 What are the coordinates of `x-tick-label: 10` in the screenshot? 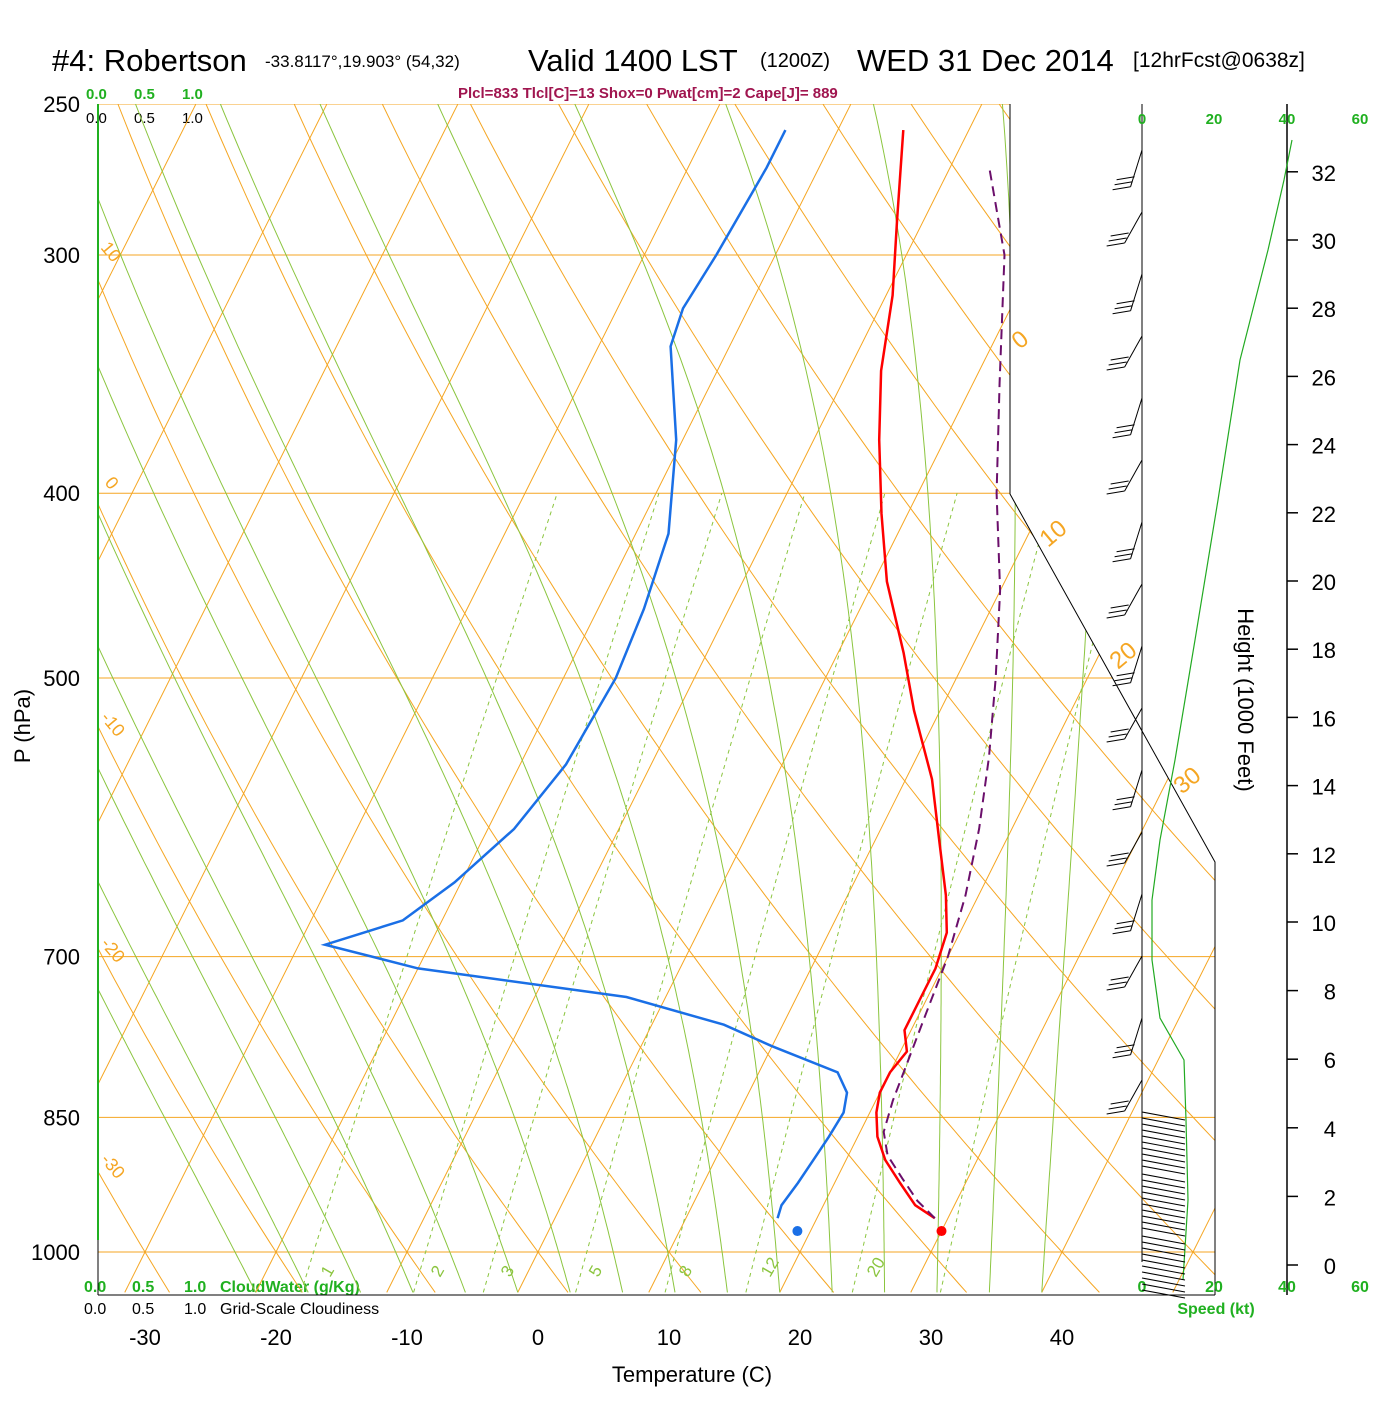 It's located at (669, 1337).